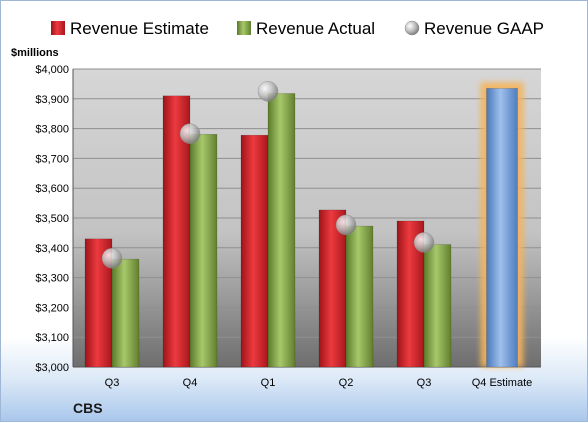 This screenshot has width=588, height=423. I want to click on legend-label: Revenue GAAP, so click(484, 28).